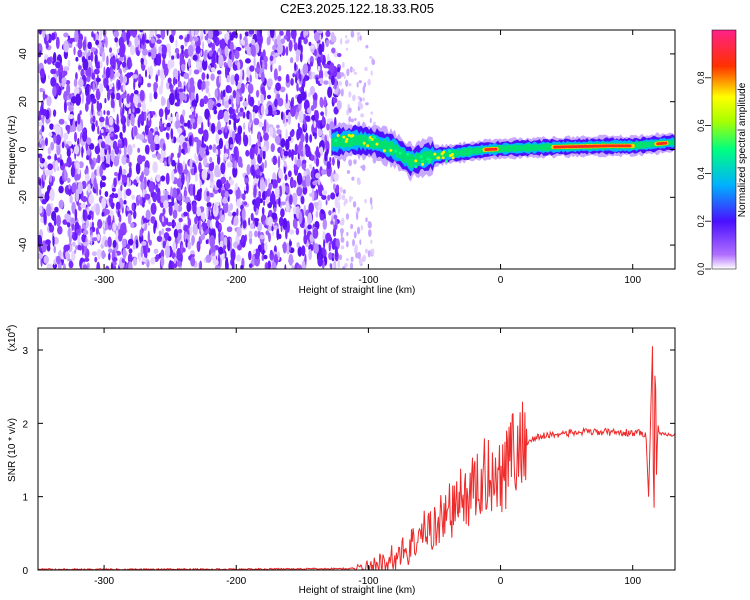 The height and width of the screenshot is (600, 750). What do you see at coordinates (12, 450) in the screenshot?
I see `snr-y-label: SNR (10 * v/v)` at bounding box center [12, 450].